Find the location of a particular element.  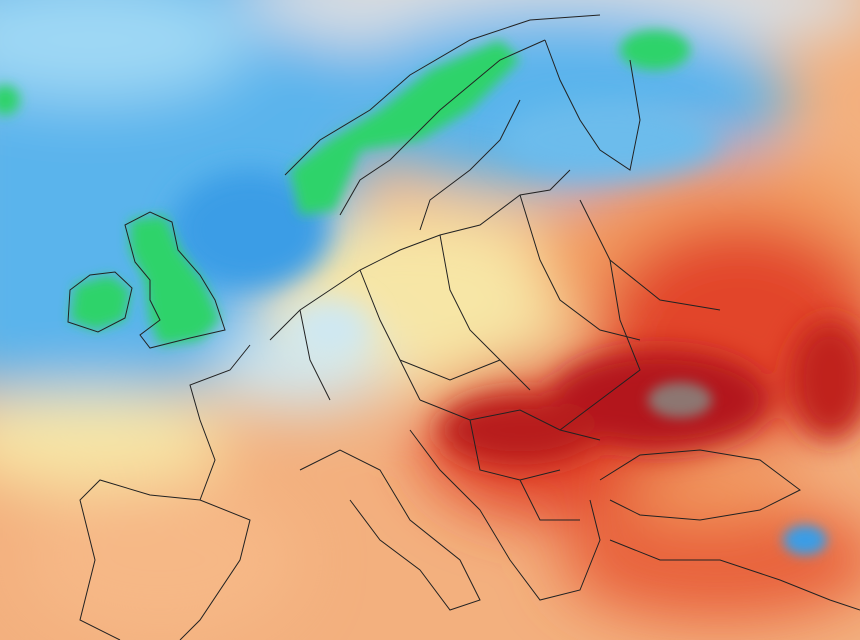

ireland-coast is located at coordinates (100, 302).